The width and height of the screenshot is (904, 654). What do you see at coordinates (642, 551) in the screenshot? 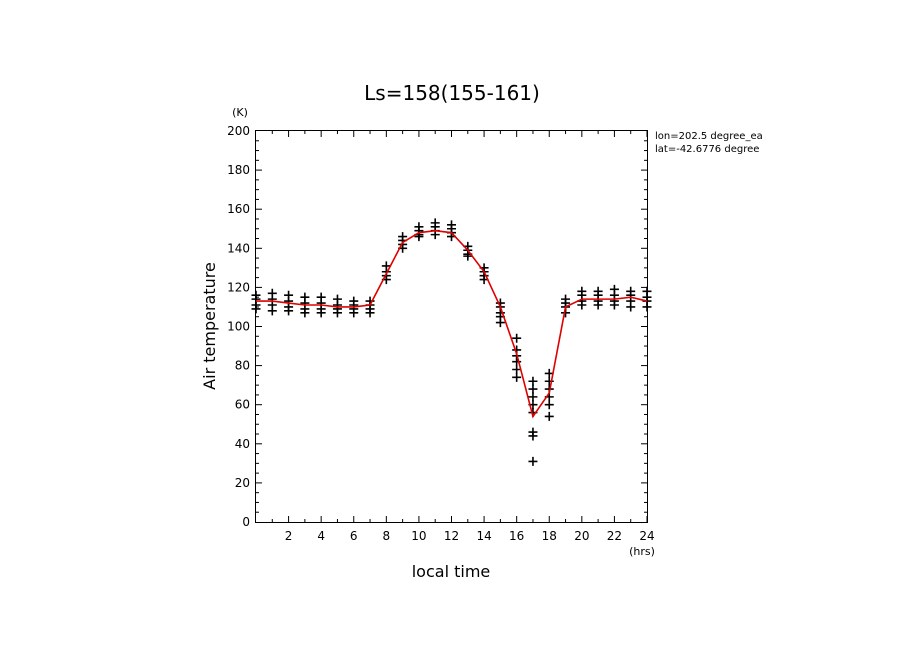
I see `x-unit-label: (hrs)` at bounding box center [642, 551].